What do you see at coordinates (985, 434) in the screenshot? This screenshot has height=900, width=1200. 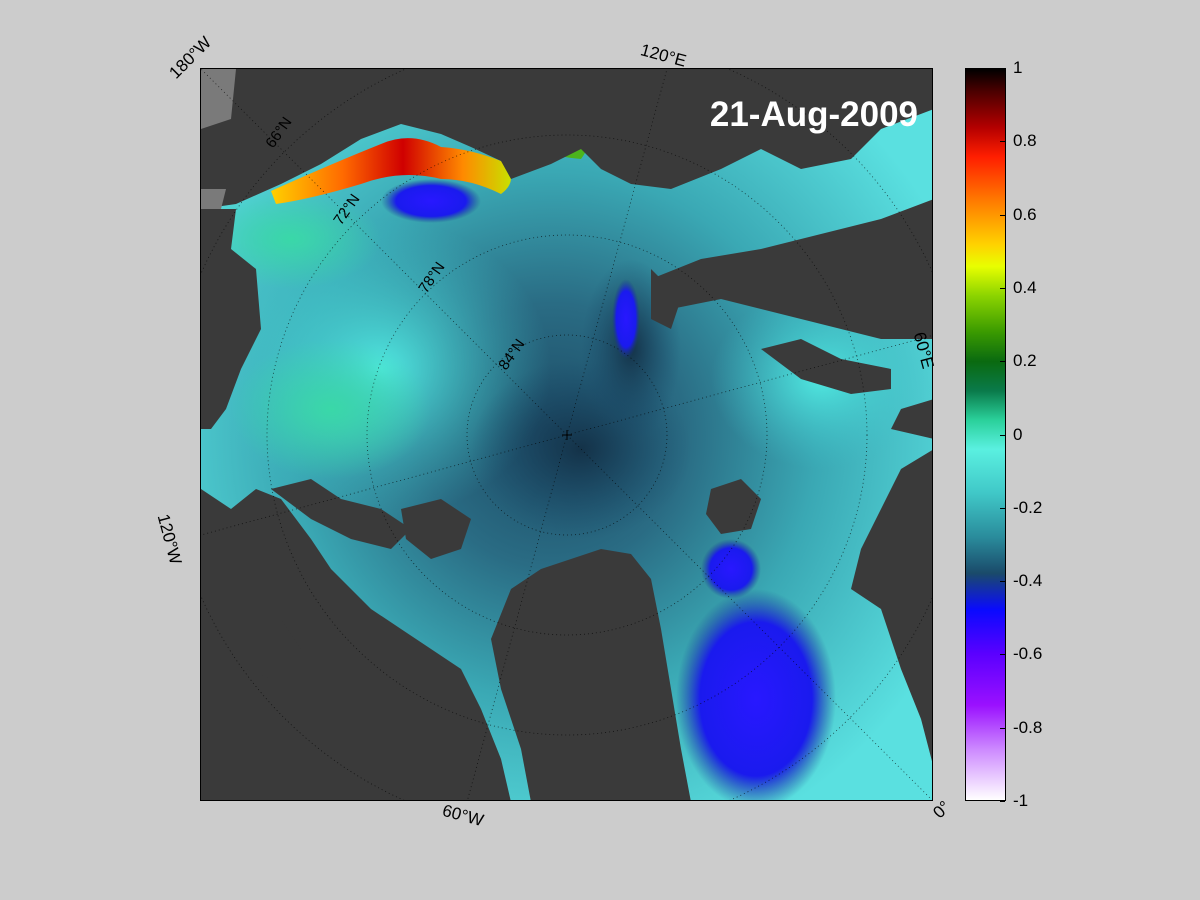 I see `colorbar` at bounding box center [985, 434].